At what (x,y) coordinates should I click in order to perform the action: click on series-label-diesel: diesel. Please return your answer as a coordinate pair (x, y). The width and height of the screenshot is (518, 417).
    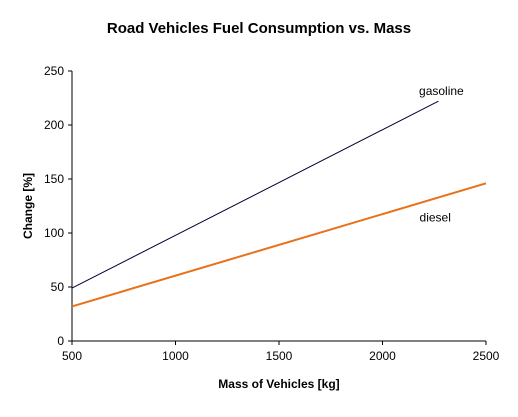
    Looking at the image, I should click on (435, 218).